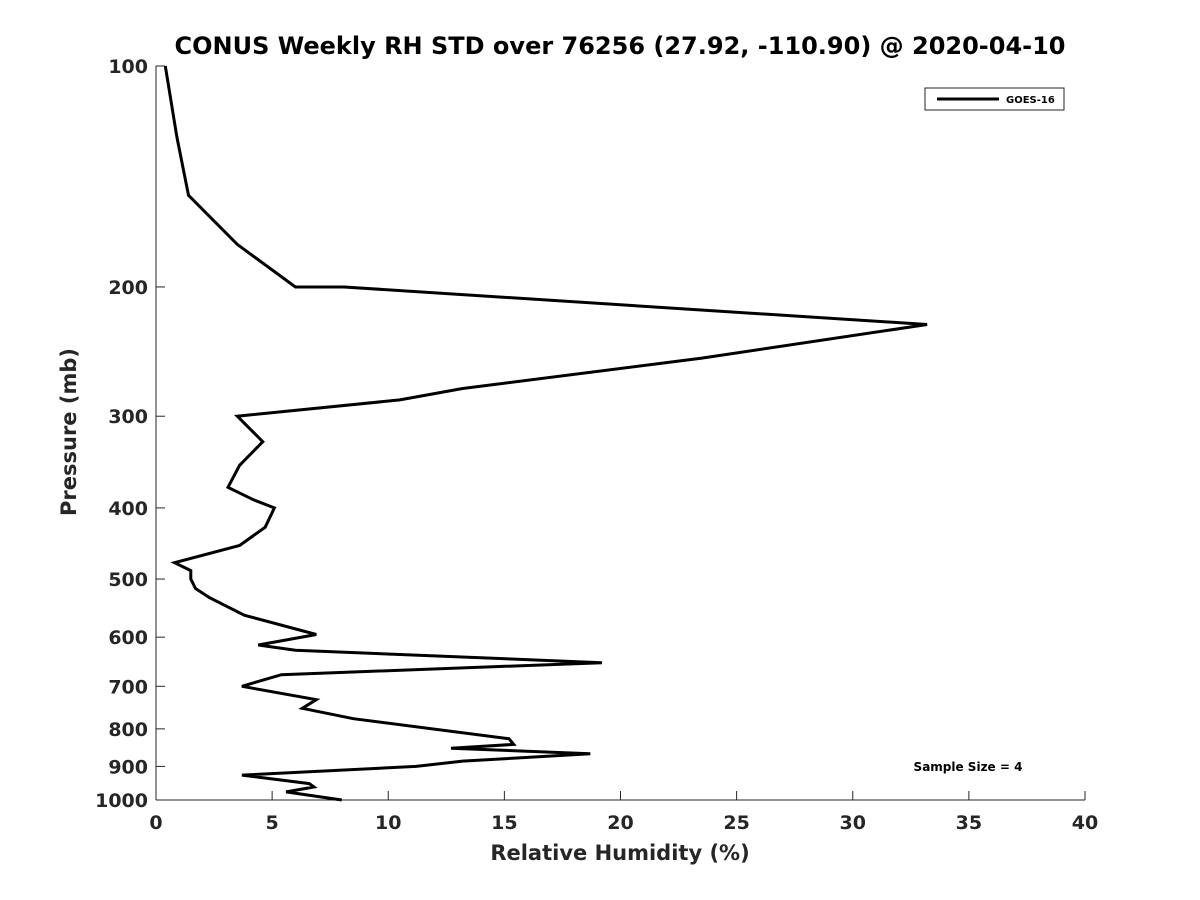 This screenshot has height=900, width=1200. Describe the element at coordinates (1085, 823) in the screenshot. I see `x-tick-label: 40` at that location.